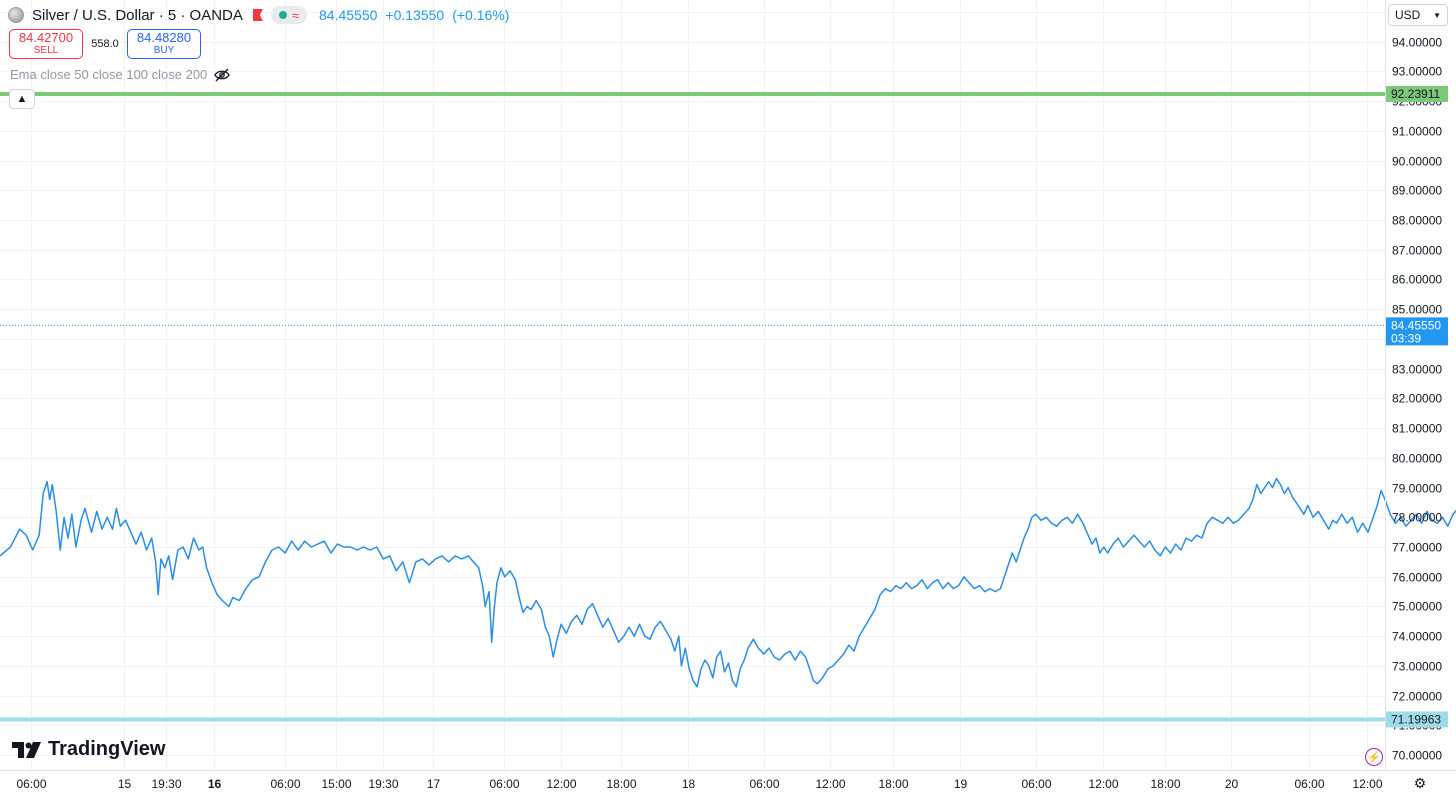 The image size is (1456, 795). I want to click on tradingview-logo-text: TradingView, so click(107, 749).